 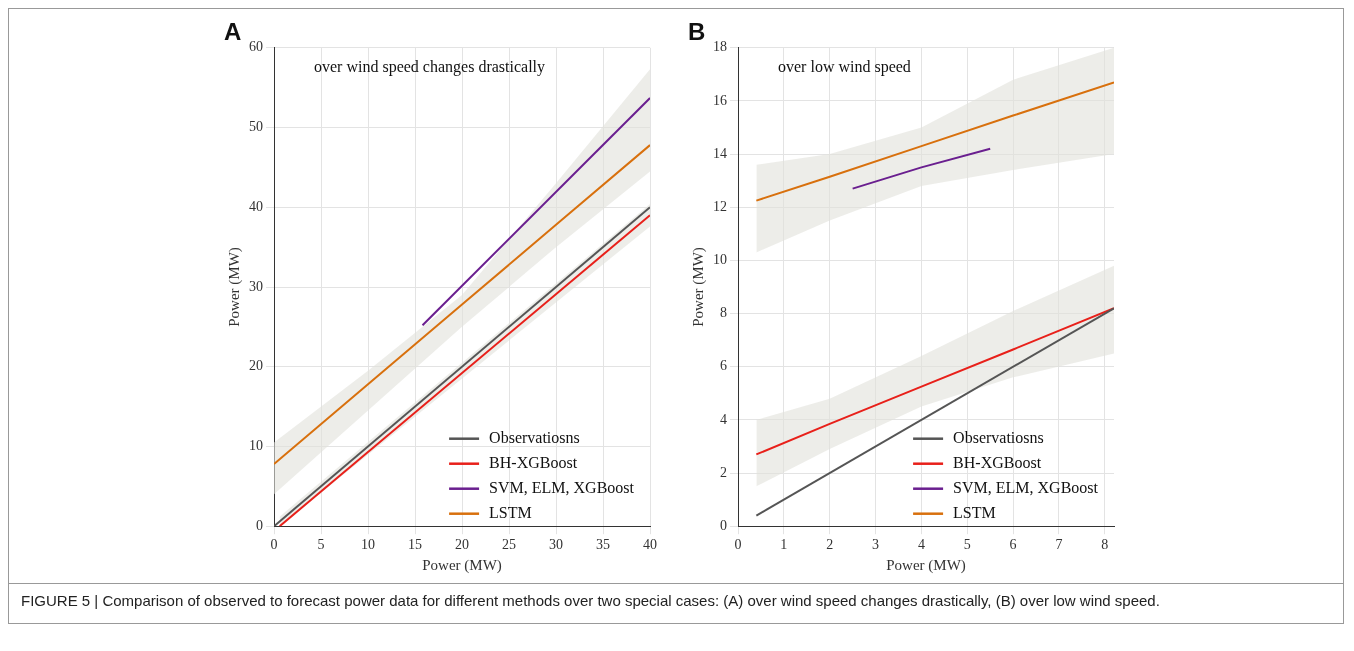 What do you see at coordinates (256, 206) in the screenshot?
I see `y-tick-label: 40` at bounding box center [256, 206].